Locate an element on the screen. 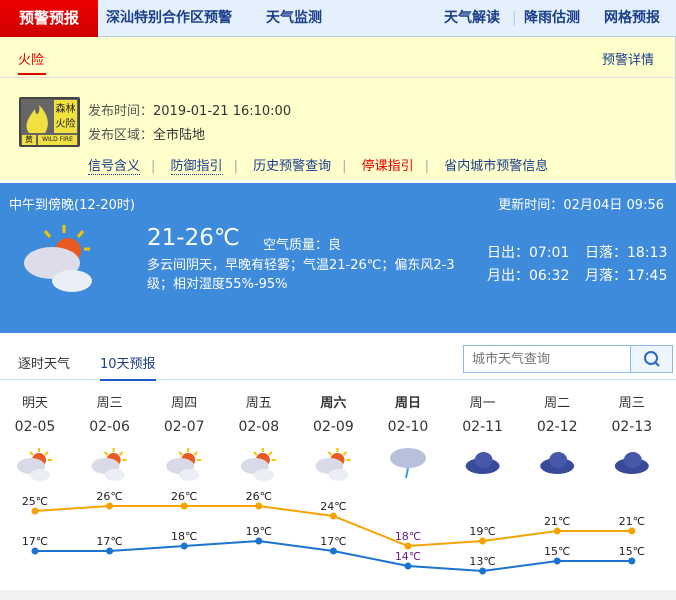 This screenshot has width=676, height=600. high-temp-label: 24℃ is located at coordinates (333, 506).